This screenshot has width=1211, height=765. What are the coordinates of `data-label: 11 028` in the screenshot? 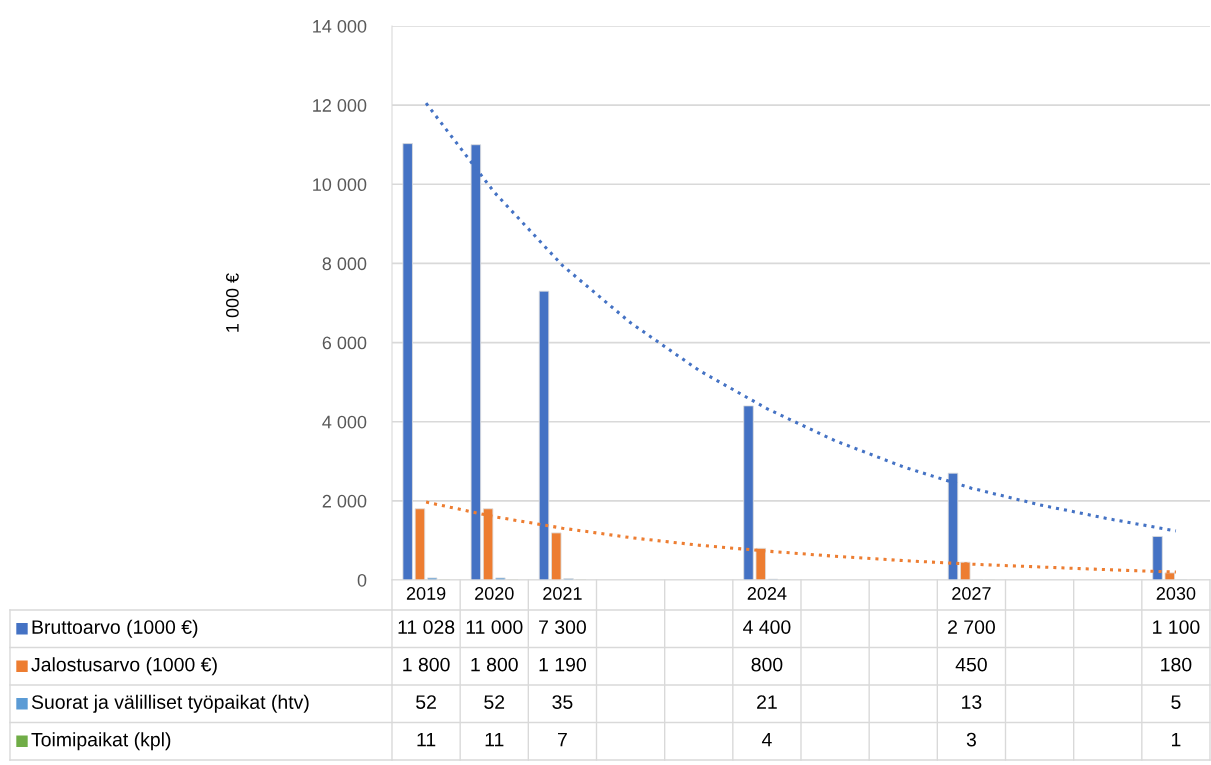 It's located at (426, 627).